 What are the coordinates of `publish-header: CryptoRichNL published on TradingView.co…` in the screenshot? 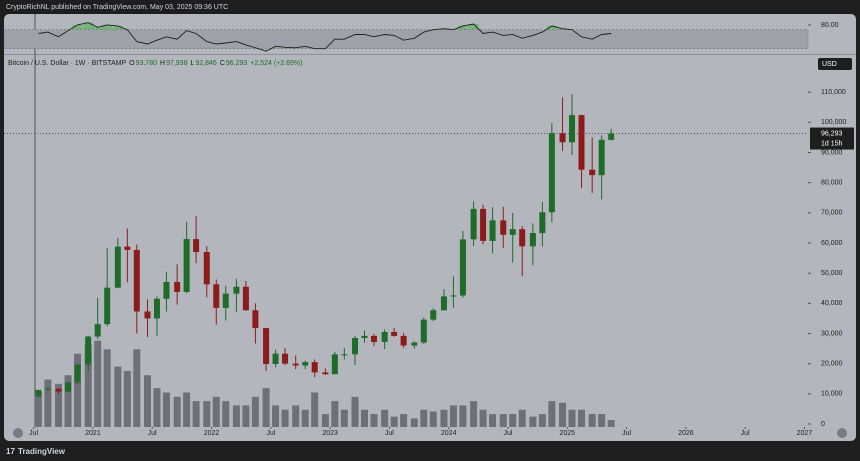 It's located at (117, 7).